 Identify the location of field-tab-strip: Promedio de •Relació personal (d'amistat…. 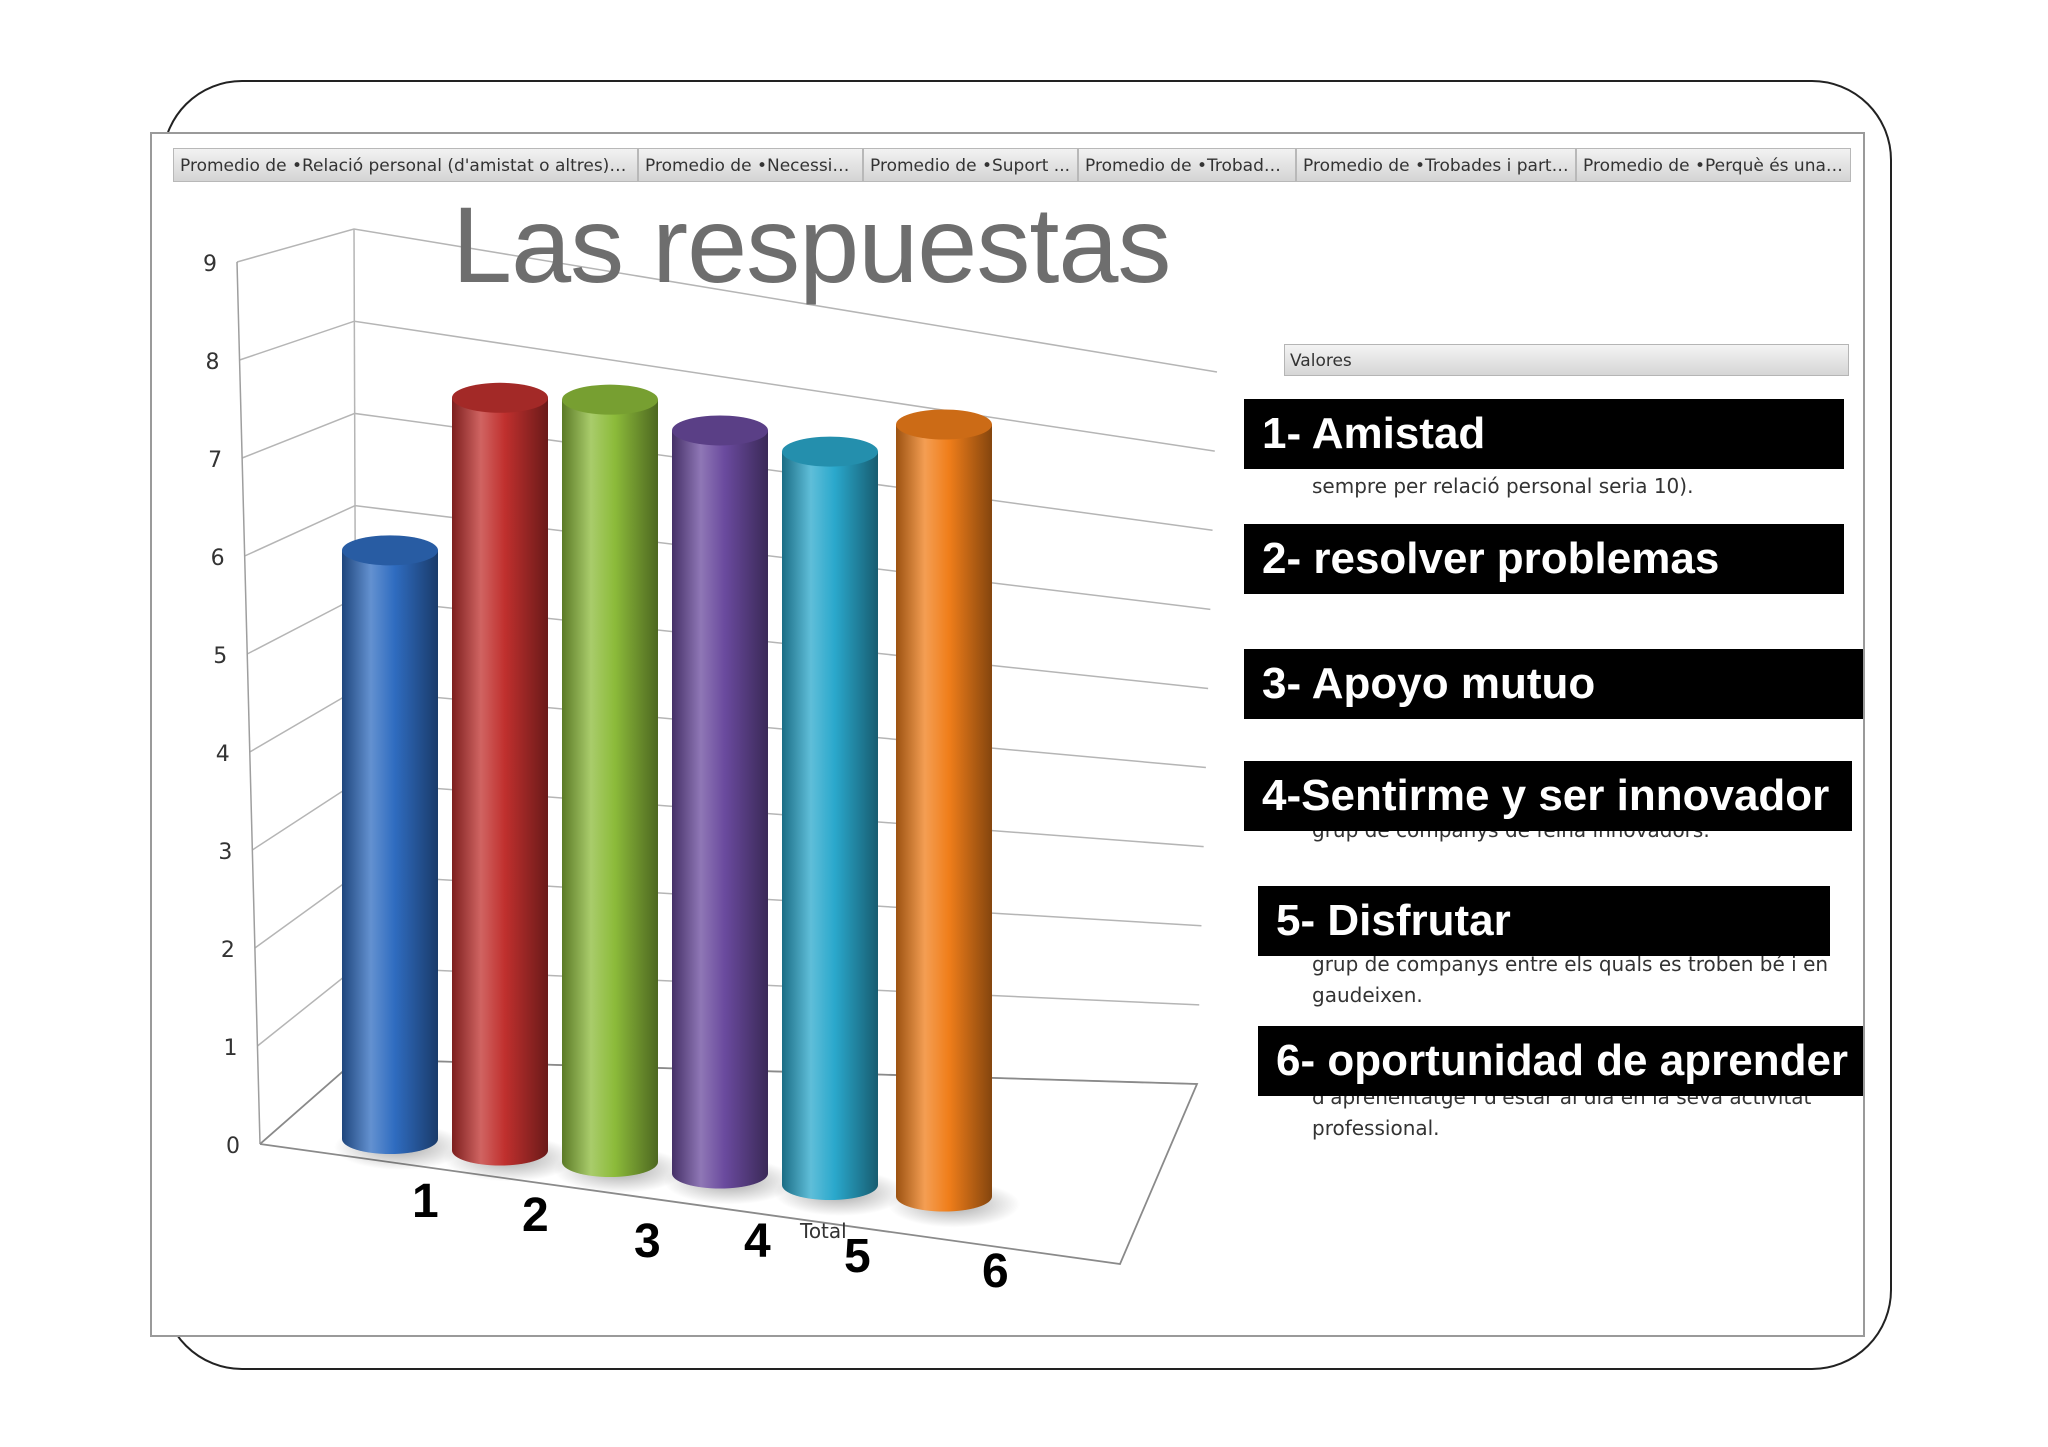
(1012, 165).